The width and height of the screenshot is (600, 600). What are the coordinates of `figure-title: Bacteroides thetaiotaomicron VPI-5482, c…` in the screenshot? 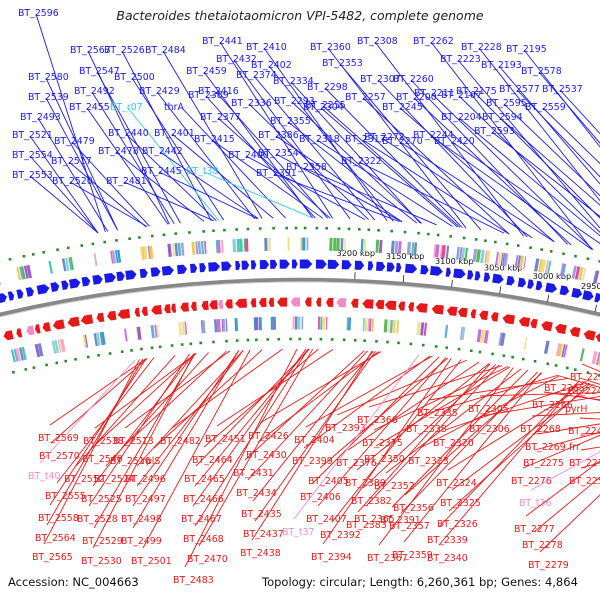 It's located at (300, 15).